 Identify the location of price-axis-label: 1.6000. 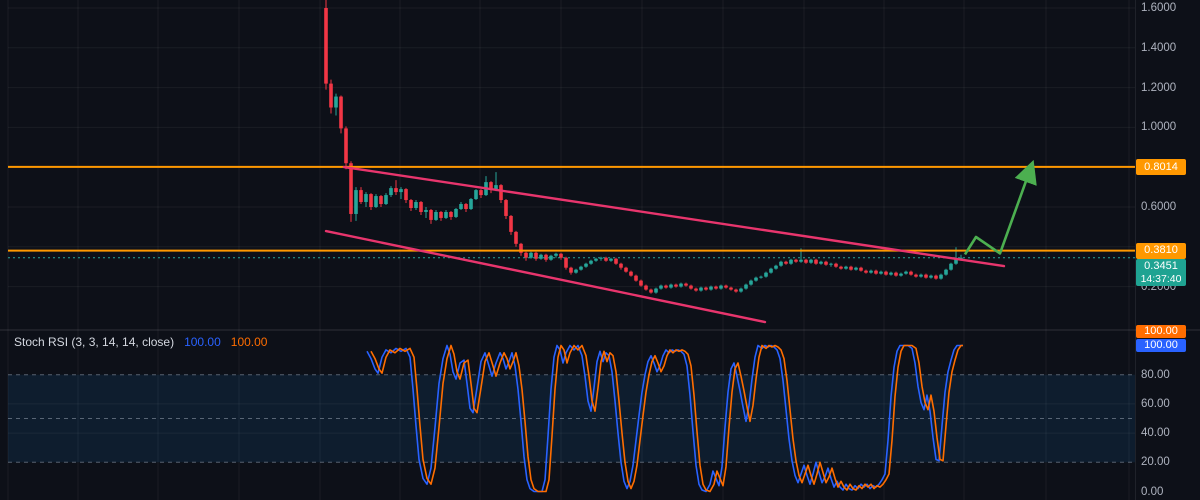
(1159, 8).